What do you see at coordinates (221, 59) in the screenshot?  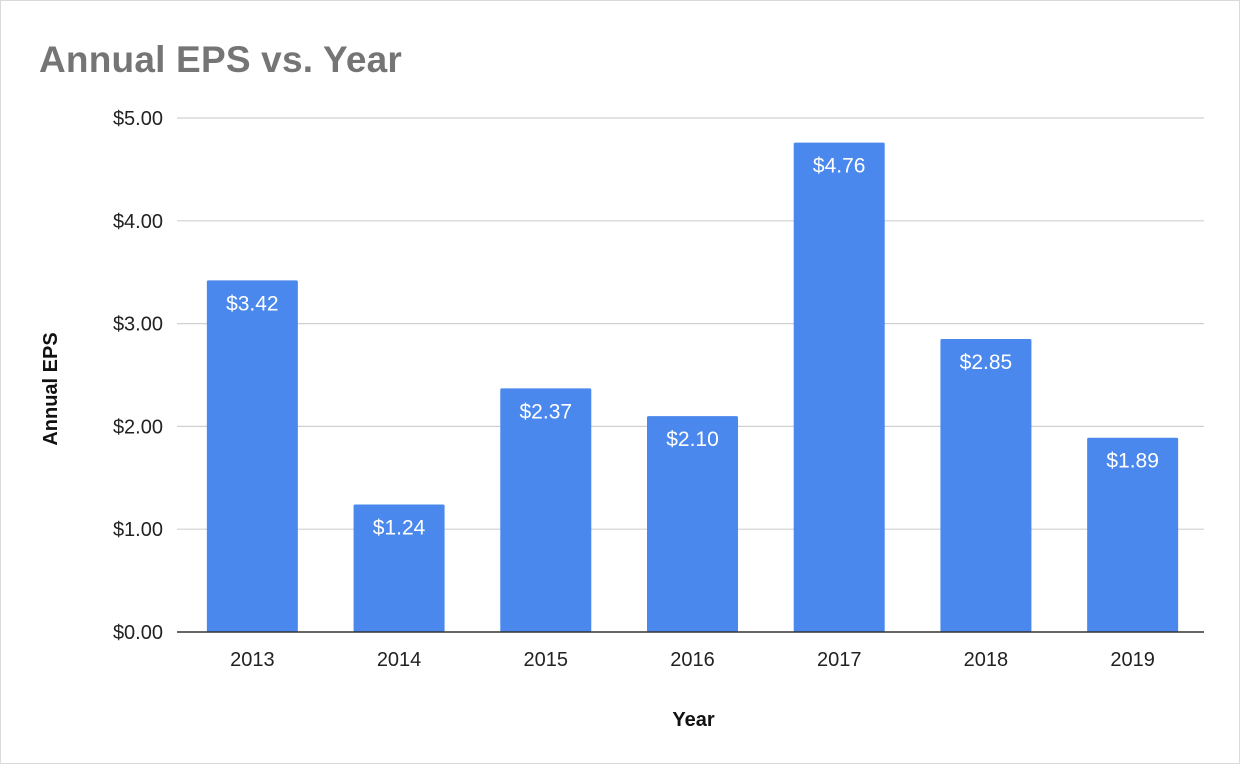 I see `chart-title: Annual EPS vs. Year` at bounding box center [221, 59].